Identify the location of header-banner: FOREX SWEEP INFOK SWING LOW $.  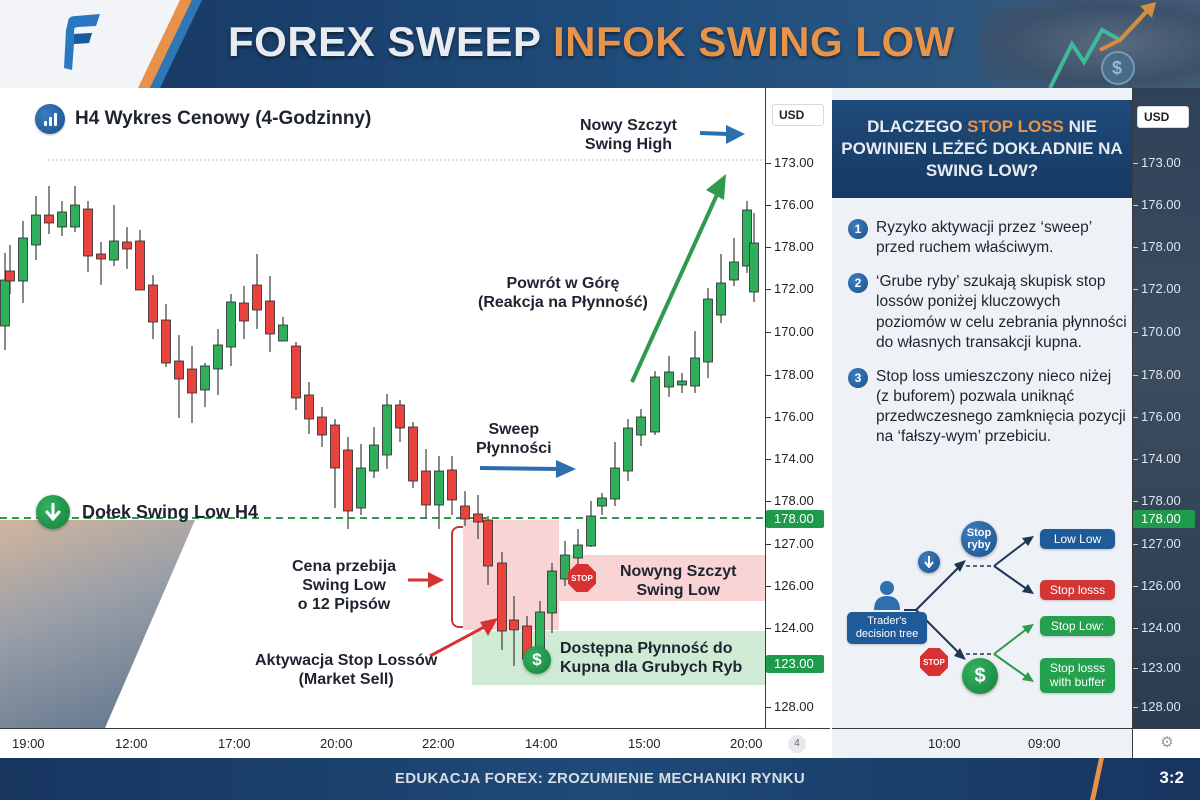
(600, 44).